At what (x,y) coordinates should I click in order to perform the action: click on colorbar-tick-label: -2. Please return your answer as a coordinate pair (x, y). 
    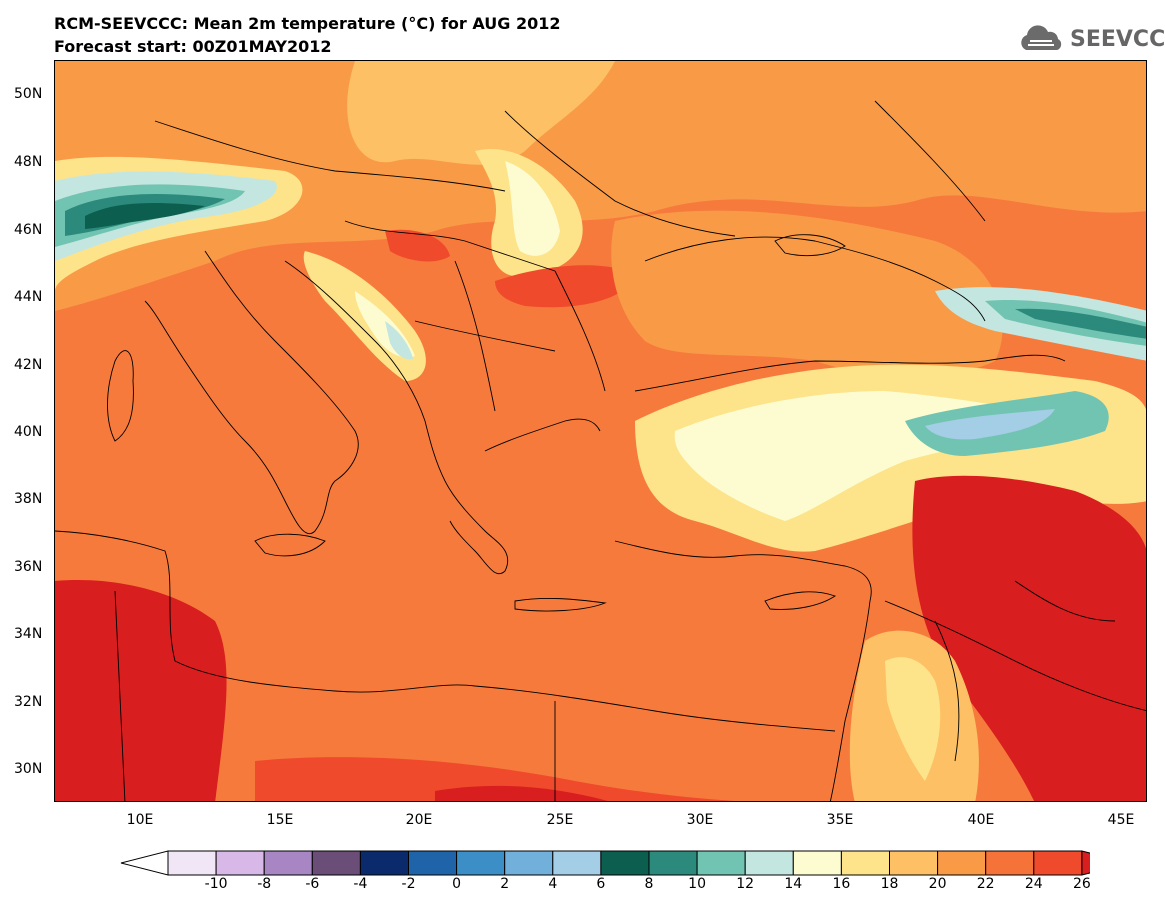
    Looking at the image, I should click on (408, 884).